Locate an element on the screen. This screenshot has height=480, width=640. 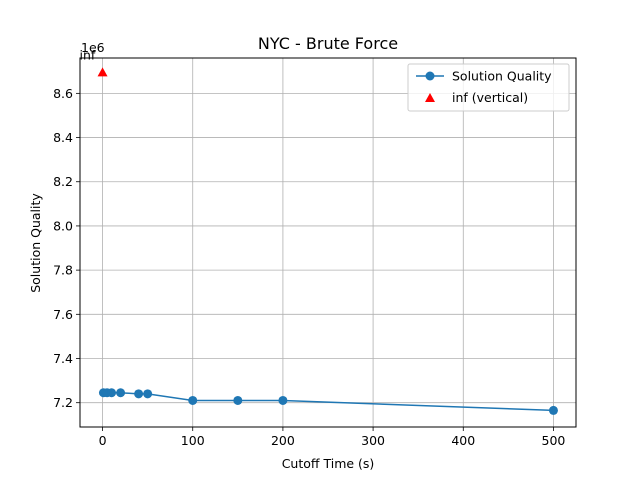
legend: Solution Quality inf (vertical) is located at coordinates (488, 87).